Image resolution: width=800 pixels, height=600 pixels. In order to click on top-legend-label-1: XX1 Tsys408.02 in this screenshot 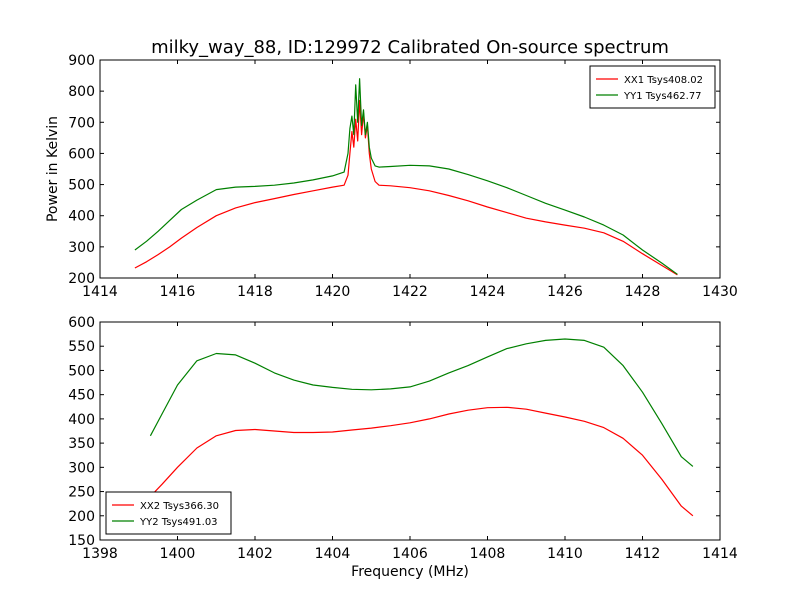, I will do `click(663, 80)`.